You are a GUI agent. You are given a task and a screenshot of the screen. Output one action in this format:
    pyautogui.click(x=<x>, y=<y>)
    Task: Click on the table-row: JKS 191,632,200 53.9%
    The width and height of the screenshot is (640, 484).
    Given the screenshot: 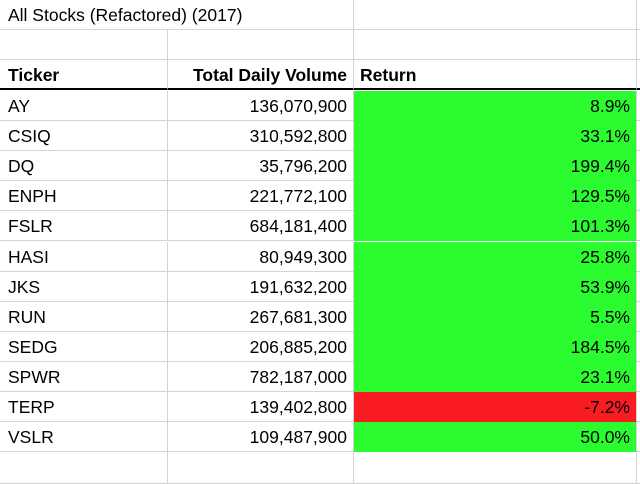 What is the action you would take?
    pyautogui.click(x=320, y=286)
    